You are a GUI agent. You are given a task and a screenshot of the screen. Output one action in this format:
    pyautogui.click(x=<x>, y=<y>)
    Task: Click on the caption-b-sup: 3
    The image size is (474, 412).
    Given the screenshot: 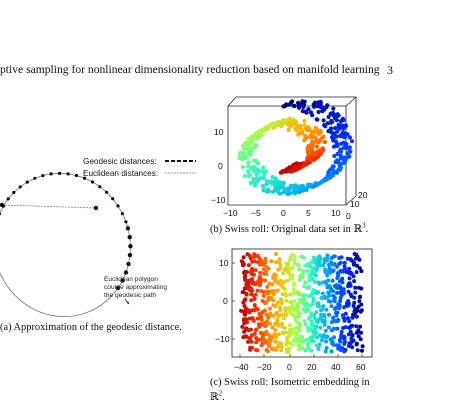 What is the action you would take?
    pyautogui.click(x=364, y=225)
    